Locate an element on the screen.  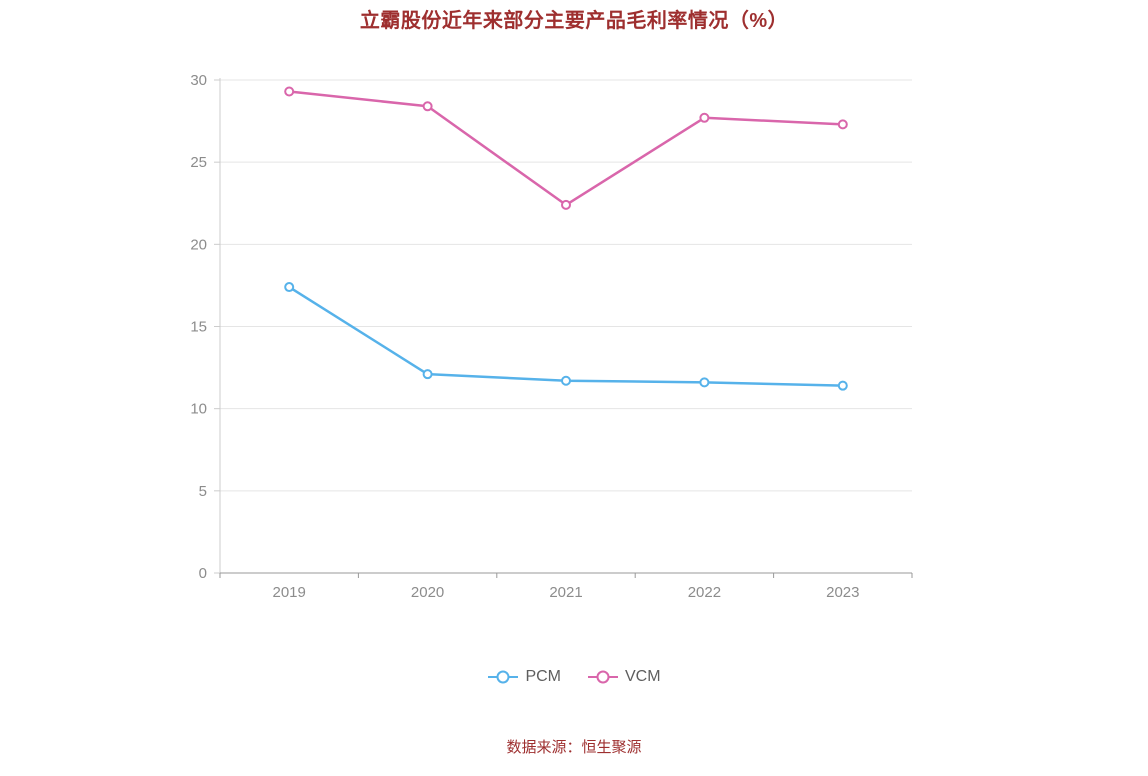
legend-marker-vcm is located at coordinates (603, 677).